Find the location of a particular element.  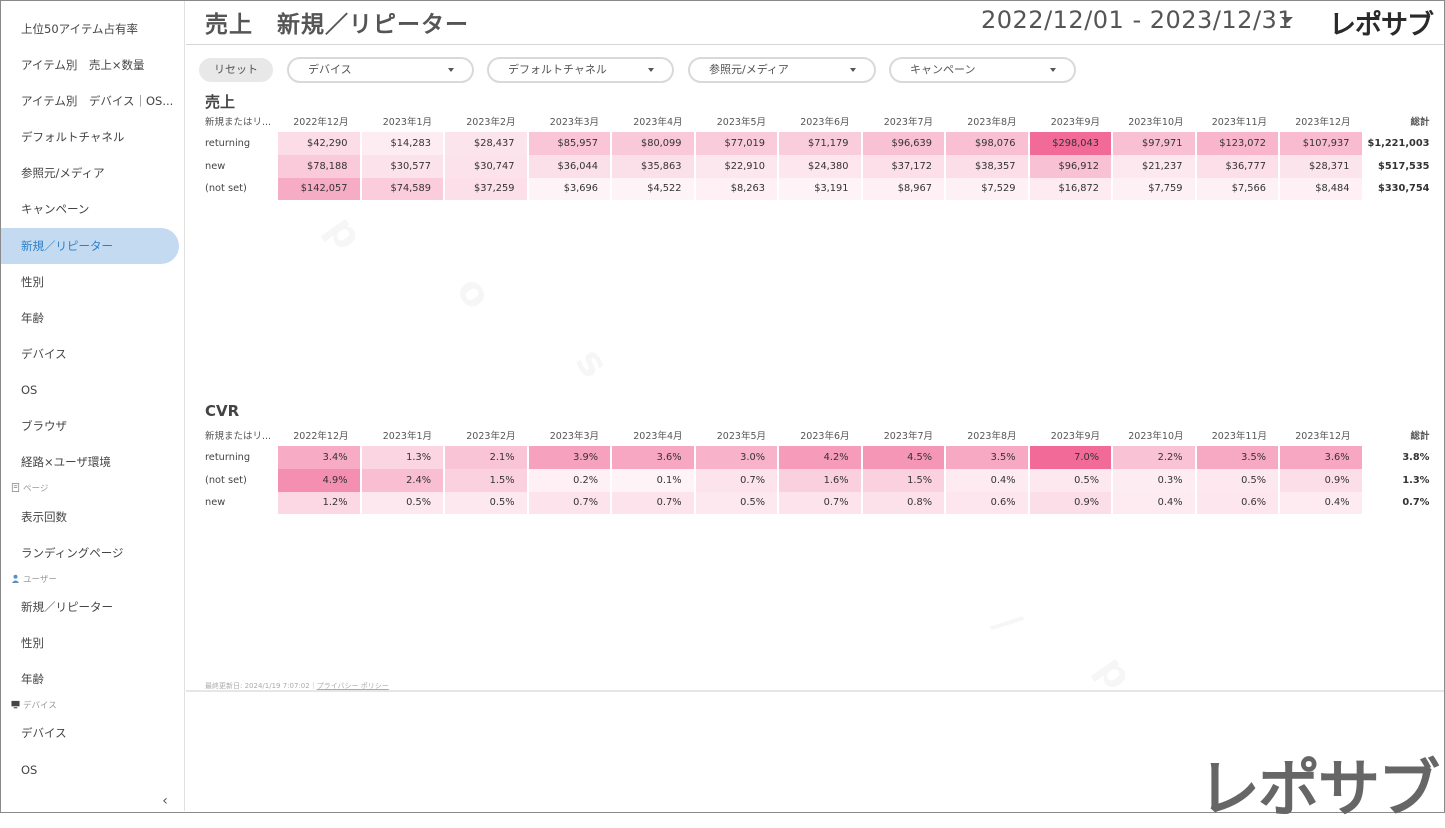

date-range-dropdown-icon is located at coordinates (1287, 20).